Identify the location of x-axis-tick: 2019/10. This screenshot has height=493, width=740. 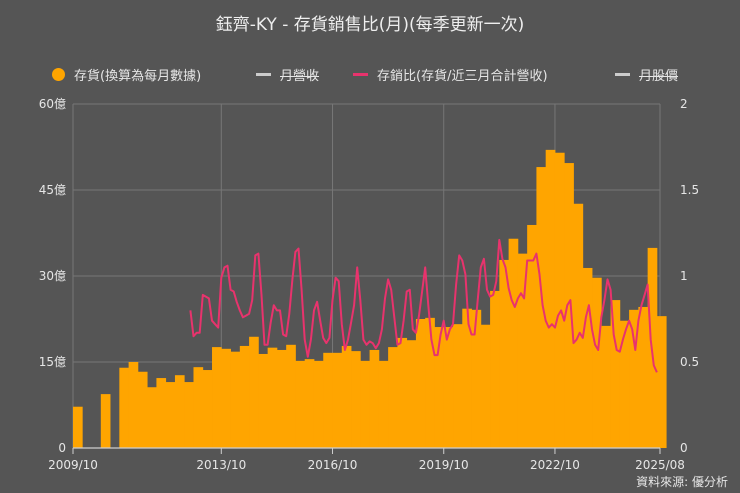
(444, 465).